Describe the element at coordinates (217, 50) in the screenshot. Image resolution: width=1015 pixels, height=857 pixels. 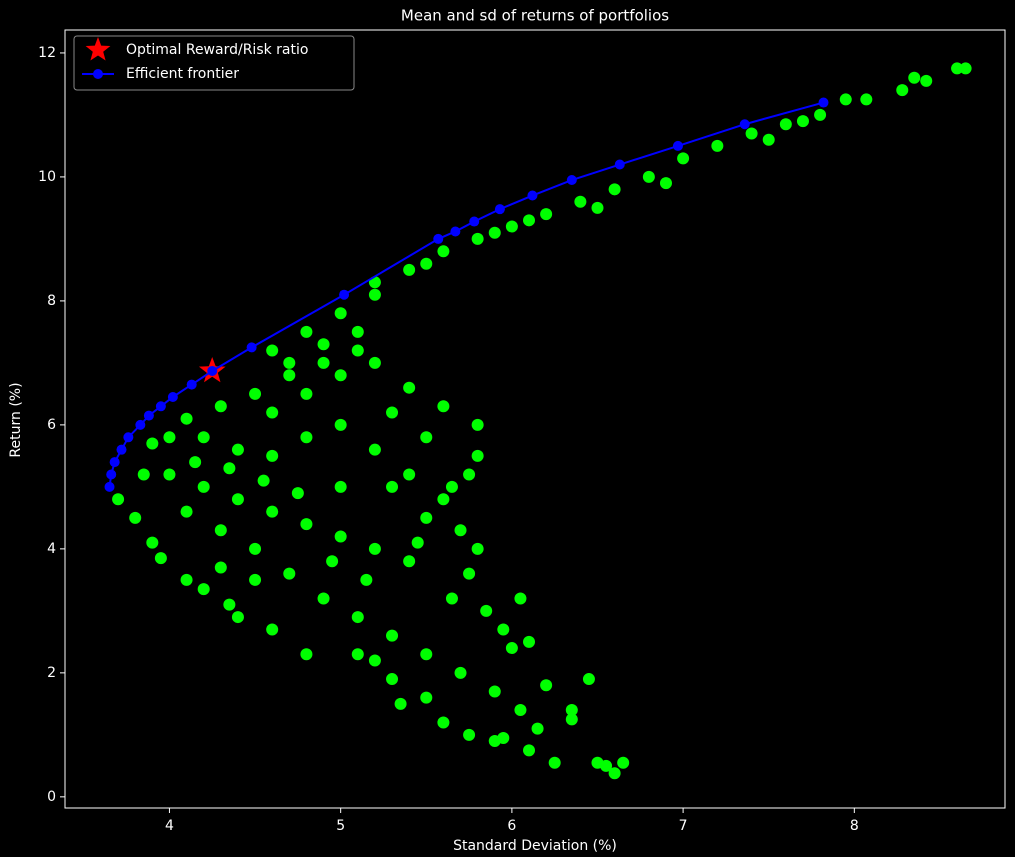
I see `legend-label: Optimal Reward/Risk ratio` at that location.